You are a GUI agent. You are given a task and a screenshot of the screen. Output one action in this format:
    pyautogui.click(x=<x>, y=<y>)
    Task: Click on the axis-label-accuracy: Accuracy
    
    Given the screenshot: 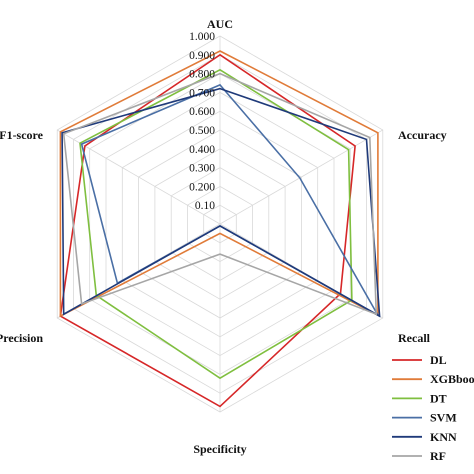 What is the action you would take?
    pyautogui.click(x=422, y=135)
    